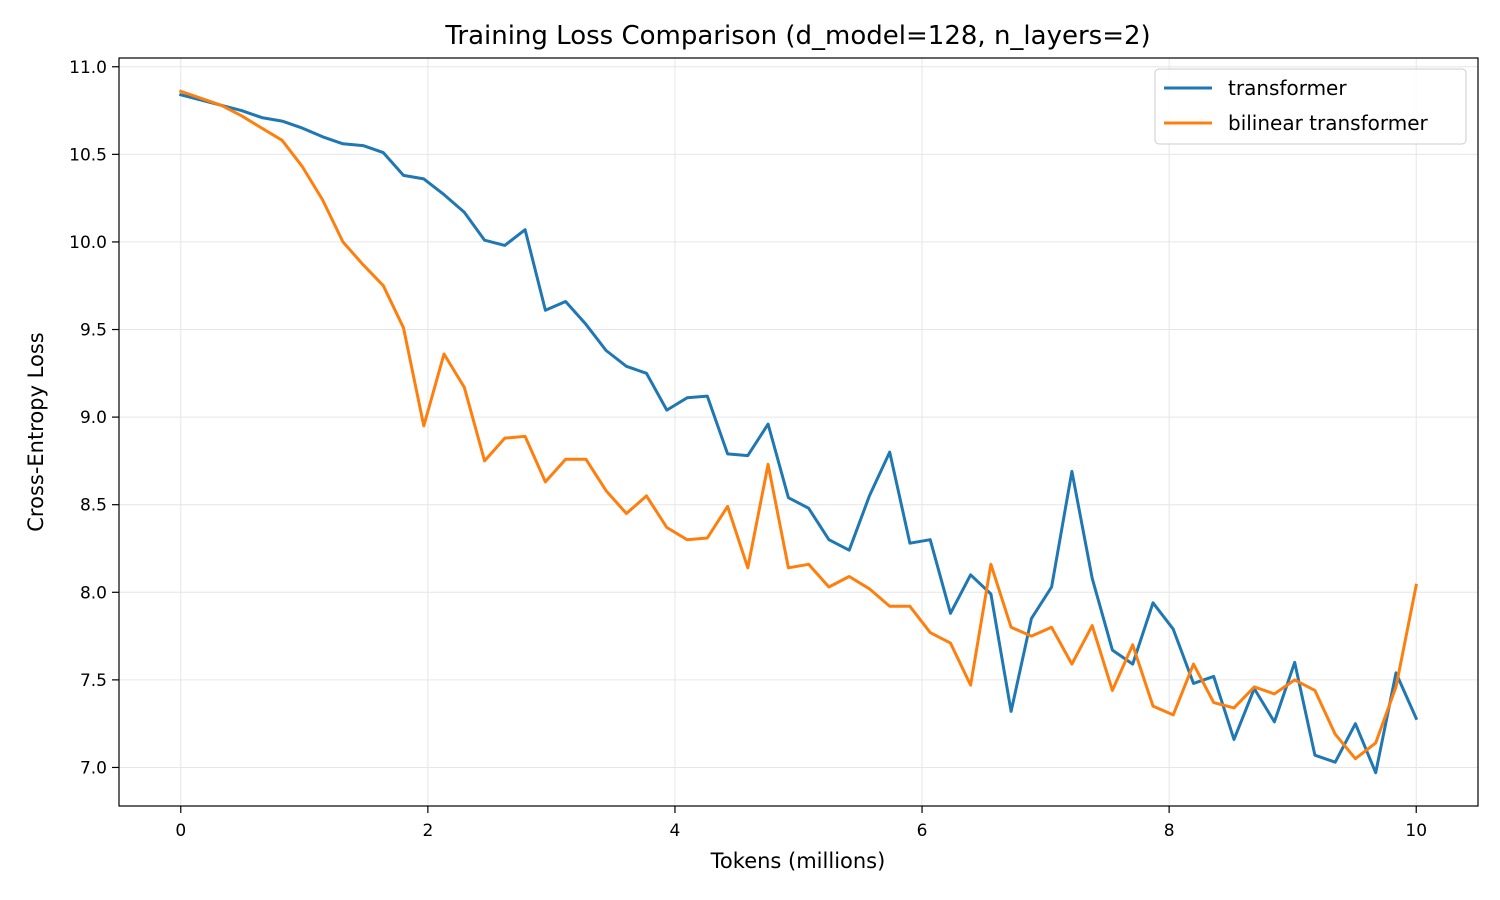  Describe the element at coordinates (93, 506) in the screenshot. I see `y-tick-label: 8.5` at that location.